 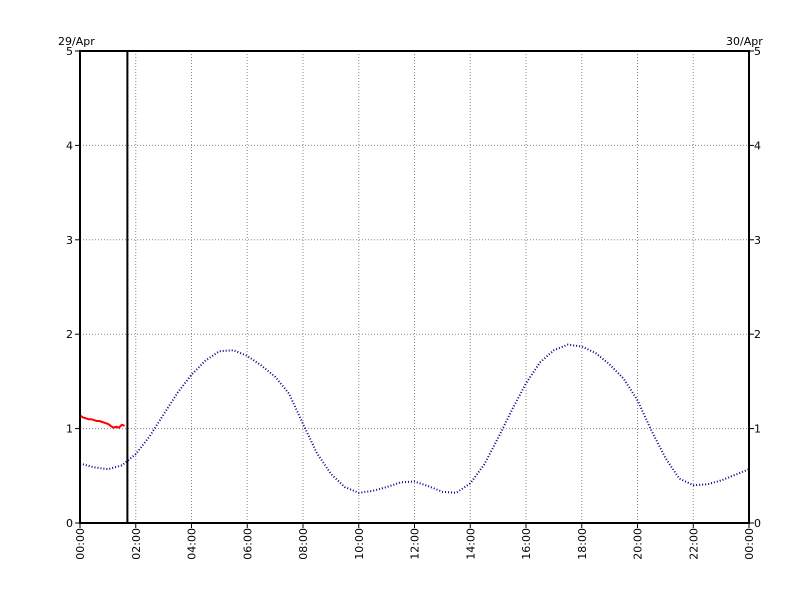 I want to click on y-tick-label-right: 2, so click(x=757, y=334).